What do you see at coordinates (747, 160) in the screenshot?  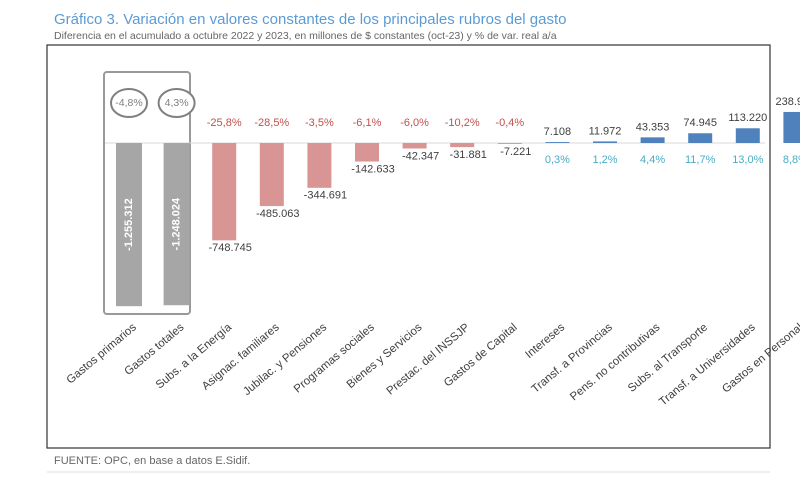 I see `pct-label: 13,0%` at bounding box center [747, 160].